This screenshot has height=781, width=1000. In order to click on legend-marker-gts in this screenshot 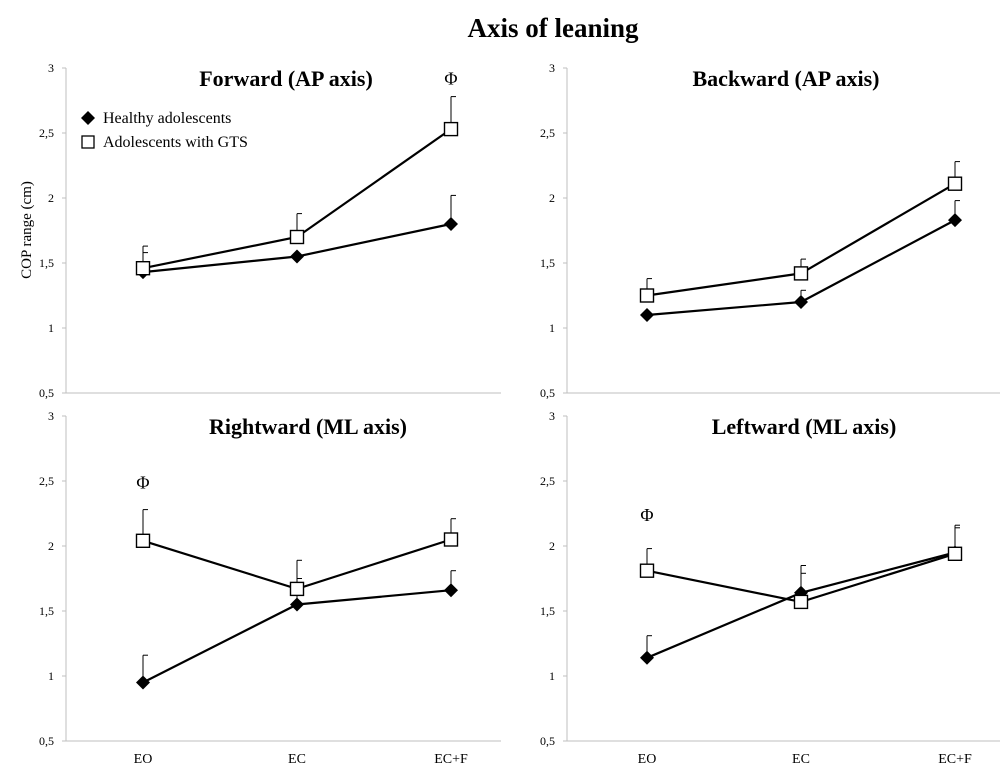, I will do `click(88, 142)`.